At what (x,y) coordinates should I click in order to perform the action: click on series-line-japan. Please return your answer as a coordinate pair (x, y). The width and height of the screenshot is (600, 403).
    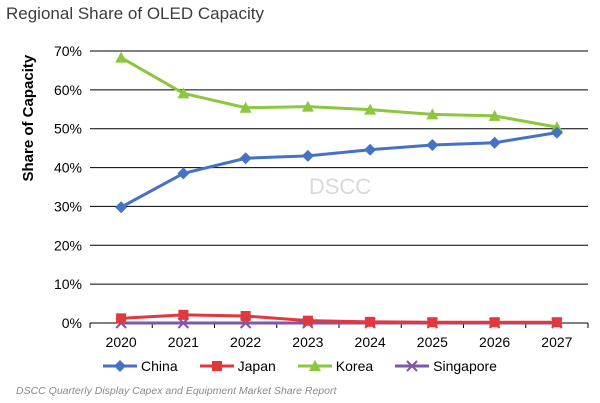
    Looking at the image, I should click on (339, 318).